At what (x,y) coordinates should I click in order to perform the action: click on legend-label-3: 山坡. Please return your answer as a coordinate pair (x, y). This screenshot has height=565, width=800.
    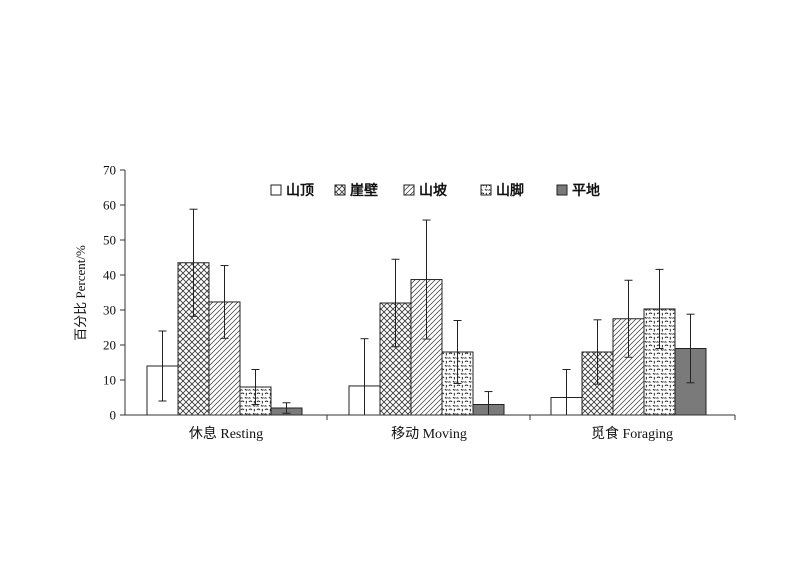
    Looking at the image, I should click on (433, 190).